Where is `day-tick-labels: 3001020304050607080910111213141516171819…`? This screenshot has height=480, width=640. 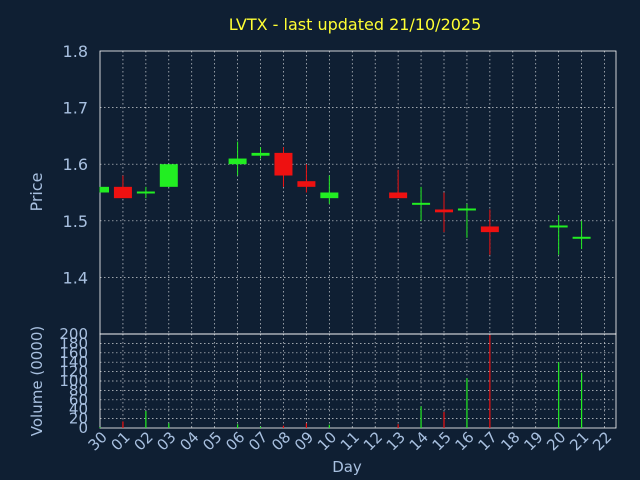 day-tick-labels: 3001020304050607080910111213141516171819… is located at coordinates (350, 441).